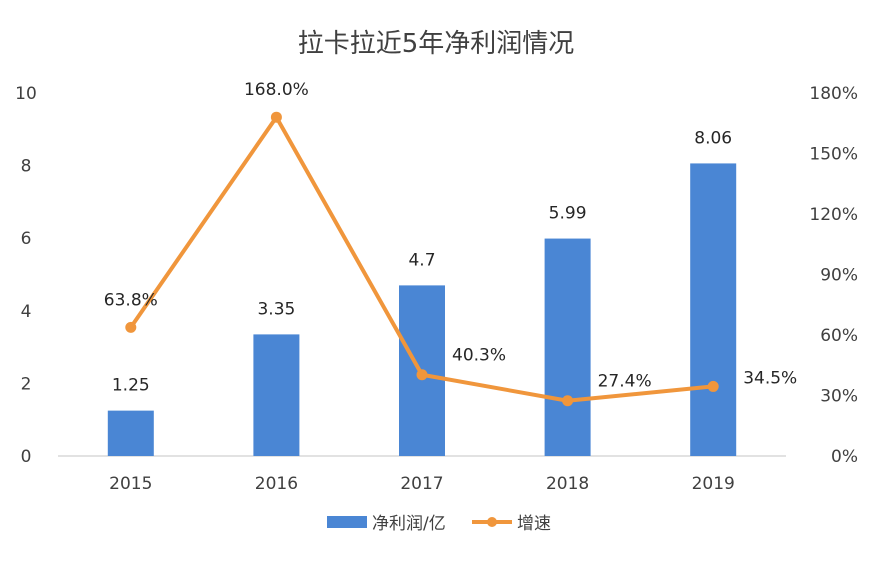 This screenshot has height=562, width=872. What do you see at coordinates (131, 300) in the screenshot?
I see `line-data-label: 63.8%` at bounding box center [131, 300].